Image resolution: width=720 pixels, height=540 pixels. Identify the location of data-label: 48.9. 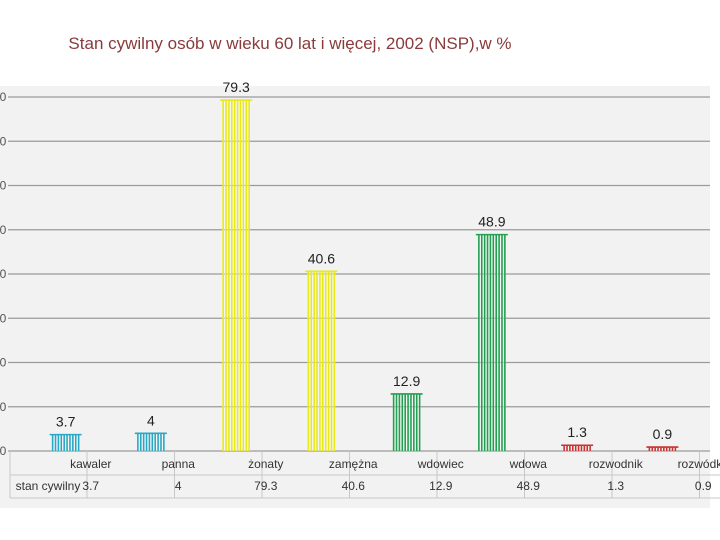
(491, 222).